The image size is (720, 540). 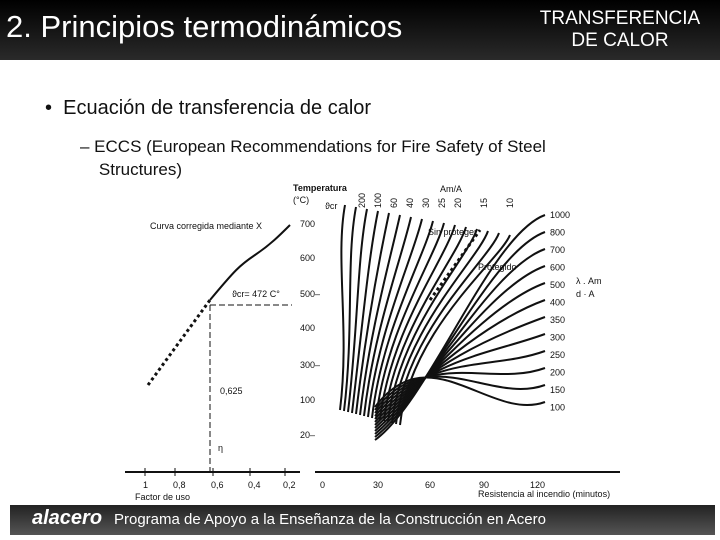 What do you see at coordinates (217, 108) in the screenshot?
I see `bullet-text: Ecuación de transferencia de calor` at bounding box center [217, 108].